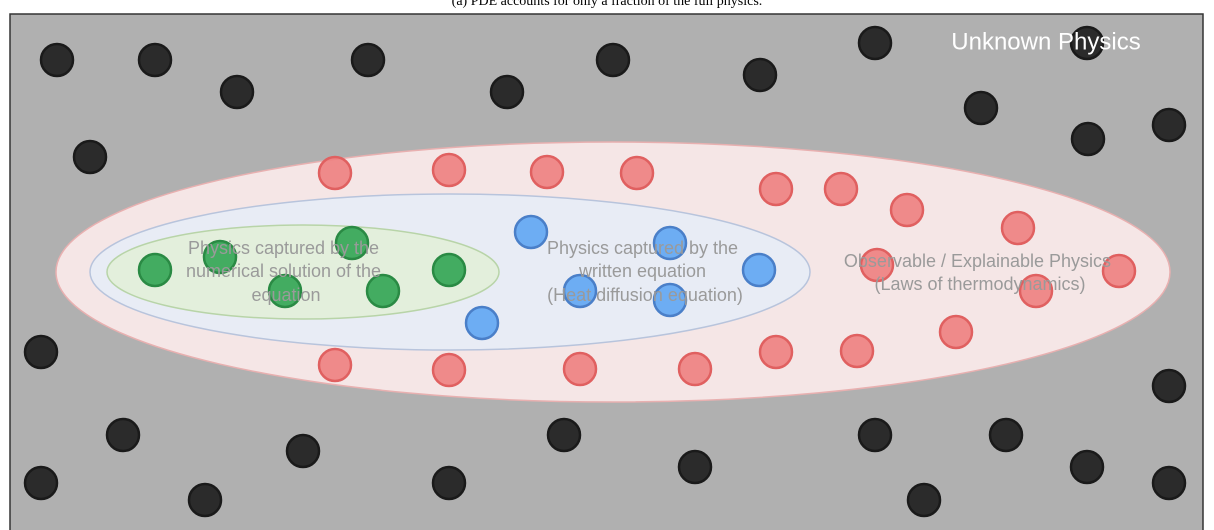 This screenshot has height=530, width=1214. Describe the element at coordinates (977, 261) in the screenshot. I see `label-line: Observable / Explainable Physics` at that location.